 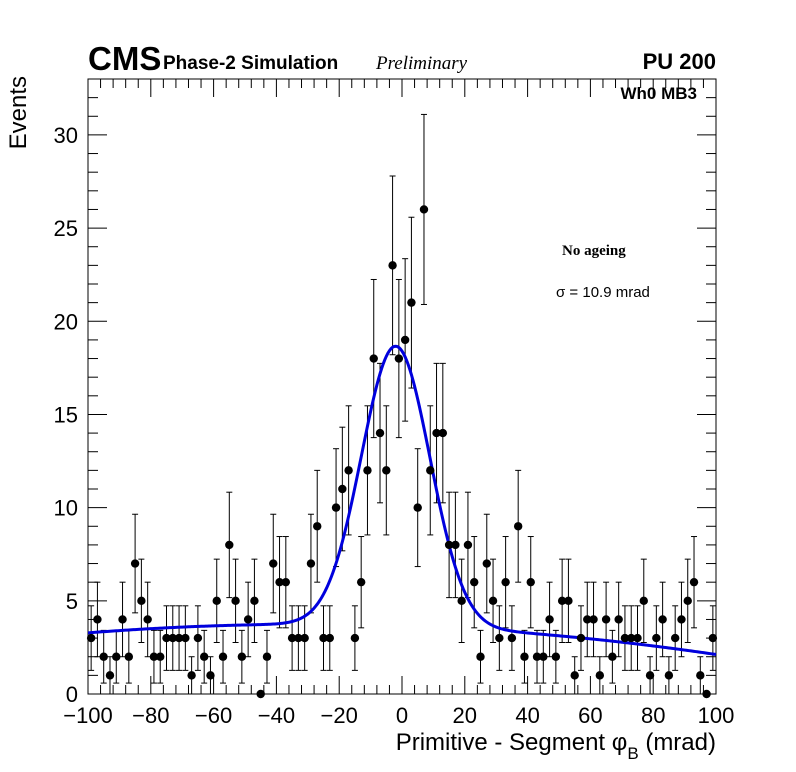 What do you see at coordinates (527, 715) in the screenshot?
I see `x-tick-label: 40` at bounding box center [527, 715].